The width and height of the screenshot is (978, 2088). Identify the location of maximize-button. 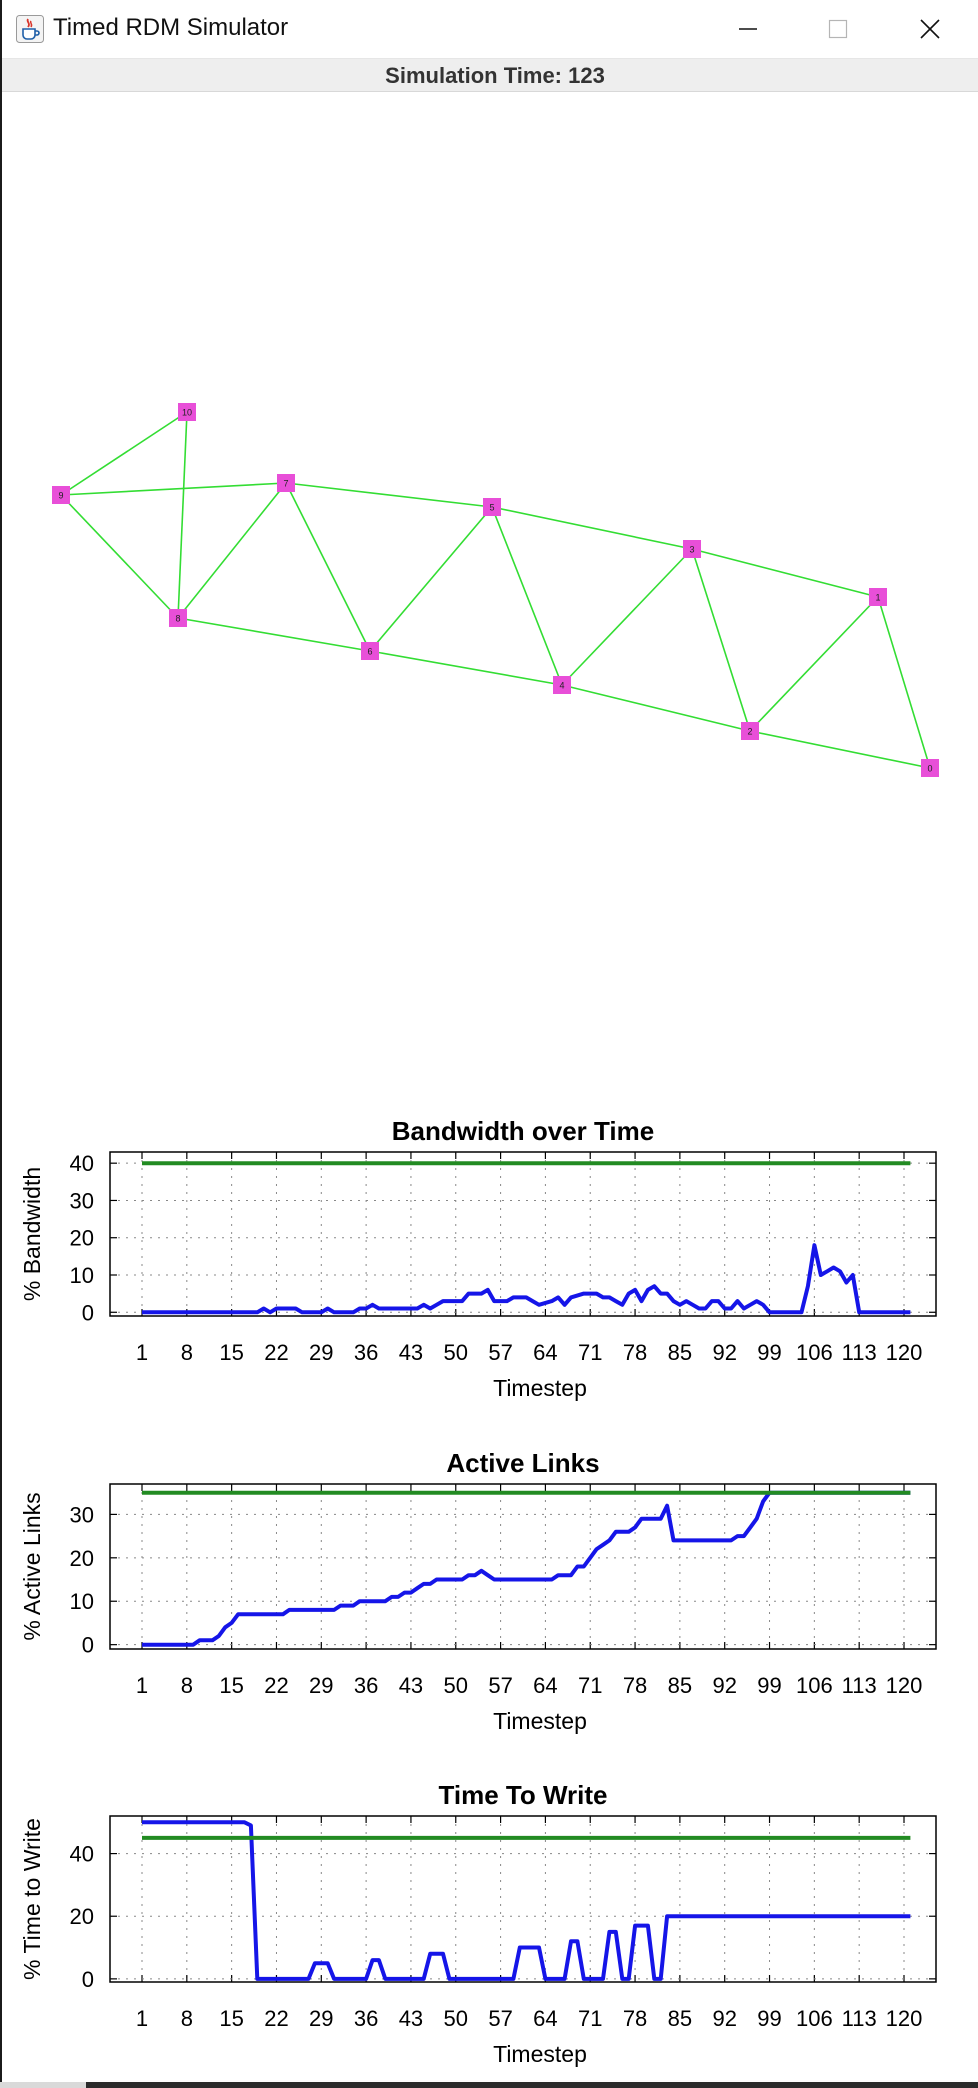
(838, 29).